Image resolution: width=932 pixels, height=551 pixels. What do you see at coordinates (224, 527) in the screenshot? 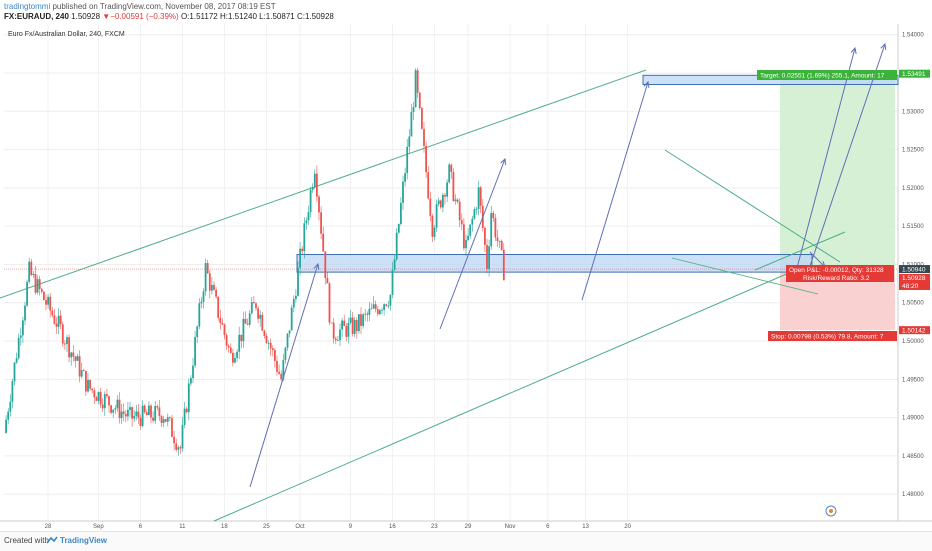
I see `x-tick-label: 18` at bounding box center [224, 527].